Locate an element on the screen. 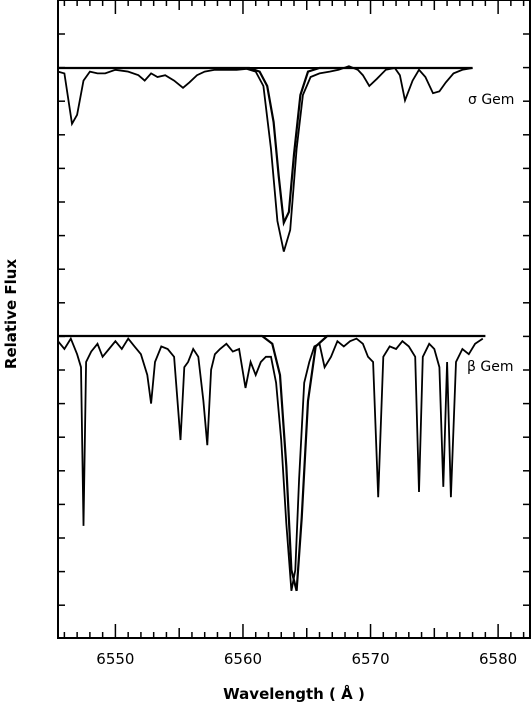 Image resolution: width=532 pixels, height=707 pixels. x-tick-label: 6570 is located at coordinates (370, 659).